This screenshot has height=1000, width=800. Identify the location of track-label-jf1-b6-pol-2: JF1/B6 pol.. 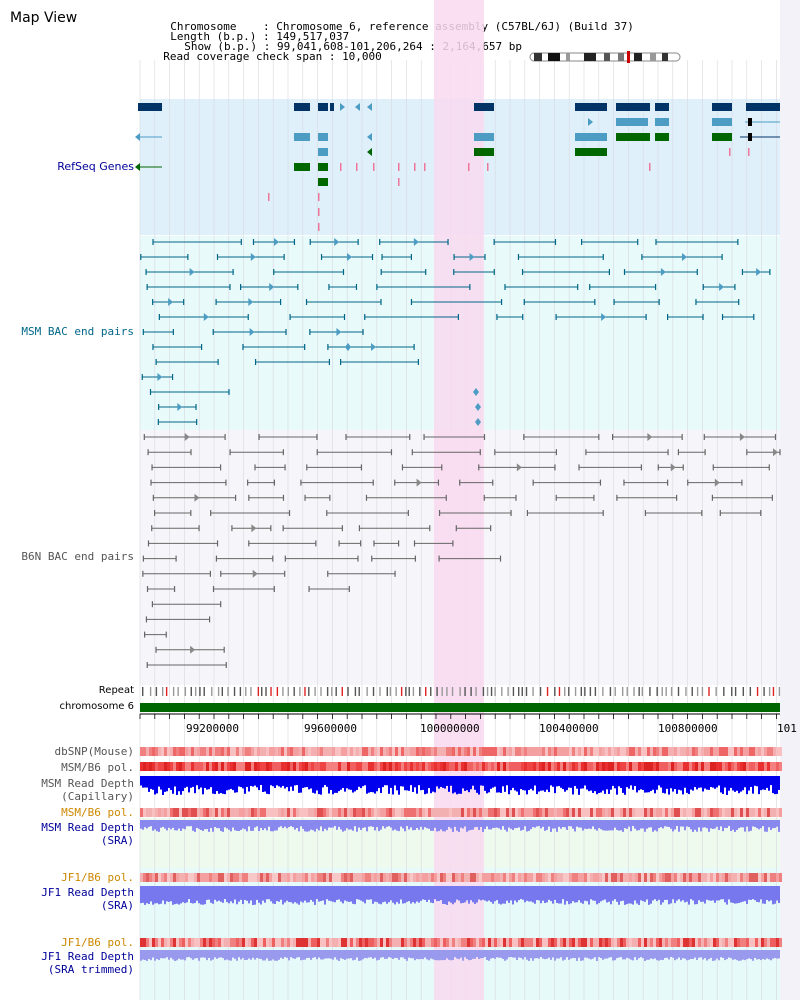
(97, 942).